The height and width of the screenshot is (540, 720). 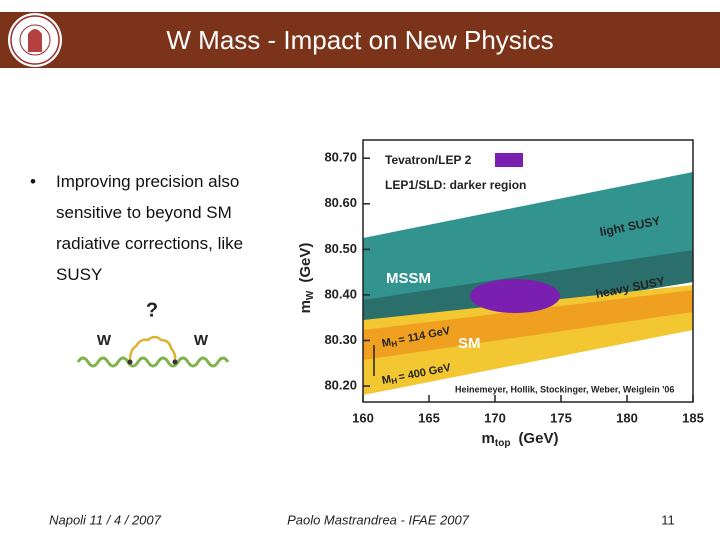 What do you see at coordinates (153, 333) in the screenshot?
I see `feynman-diagram: ? W W` at bounding box center [153, 333].